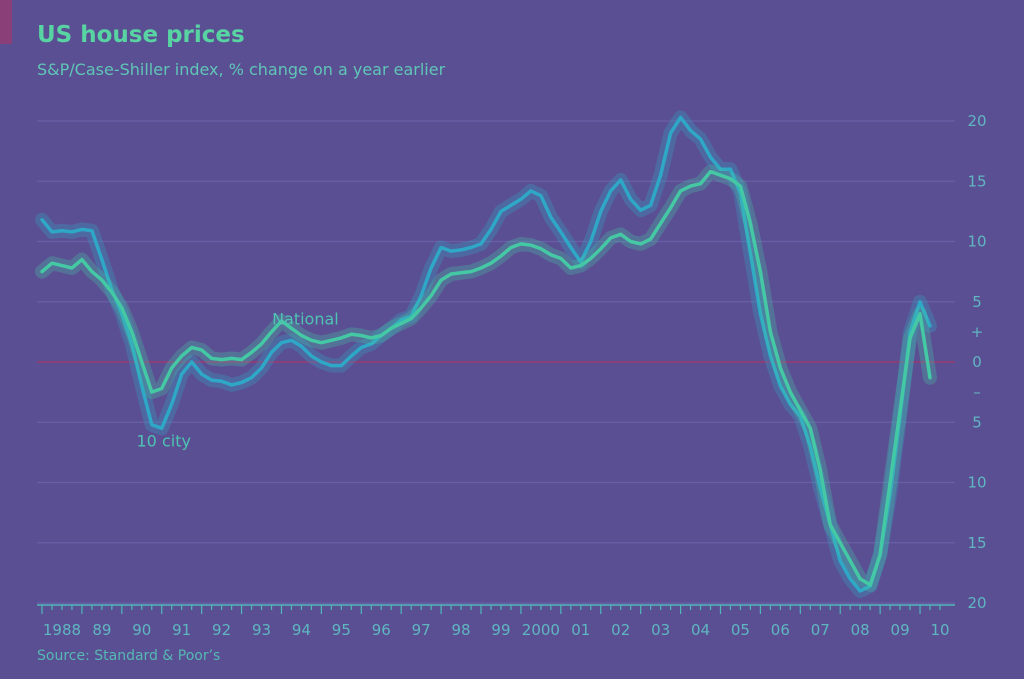  Describe the element at coordinates (461, 630) in the screenshot. I see `x-tick-label: 98` at that location.